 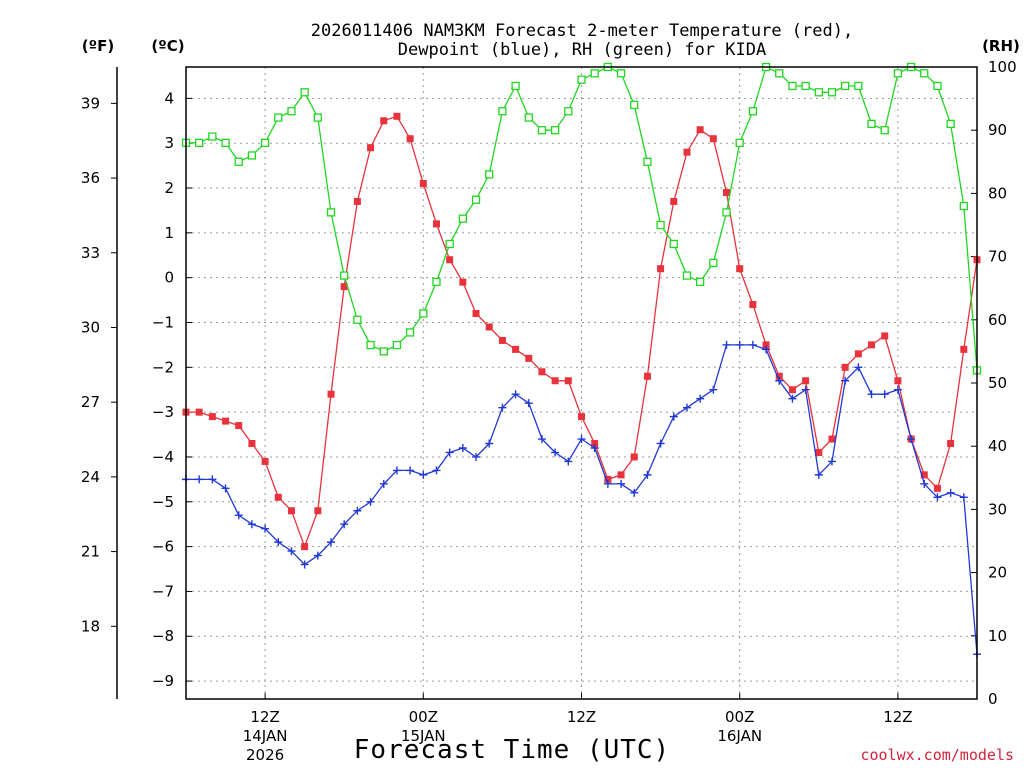 I want to click on fahrenheit-tick-label: 24, so click(x=90, y=477).